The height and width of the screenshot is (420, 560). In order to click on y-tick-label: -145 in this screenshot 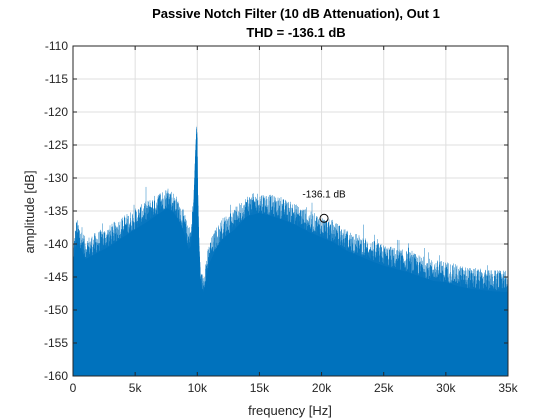, I will do `click(56, 277)`.